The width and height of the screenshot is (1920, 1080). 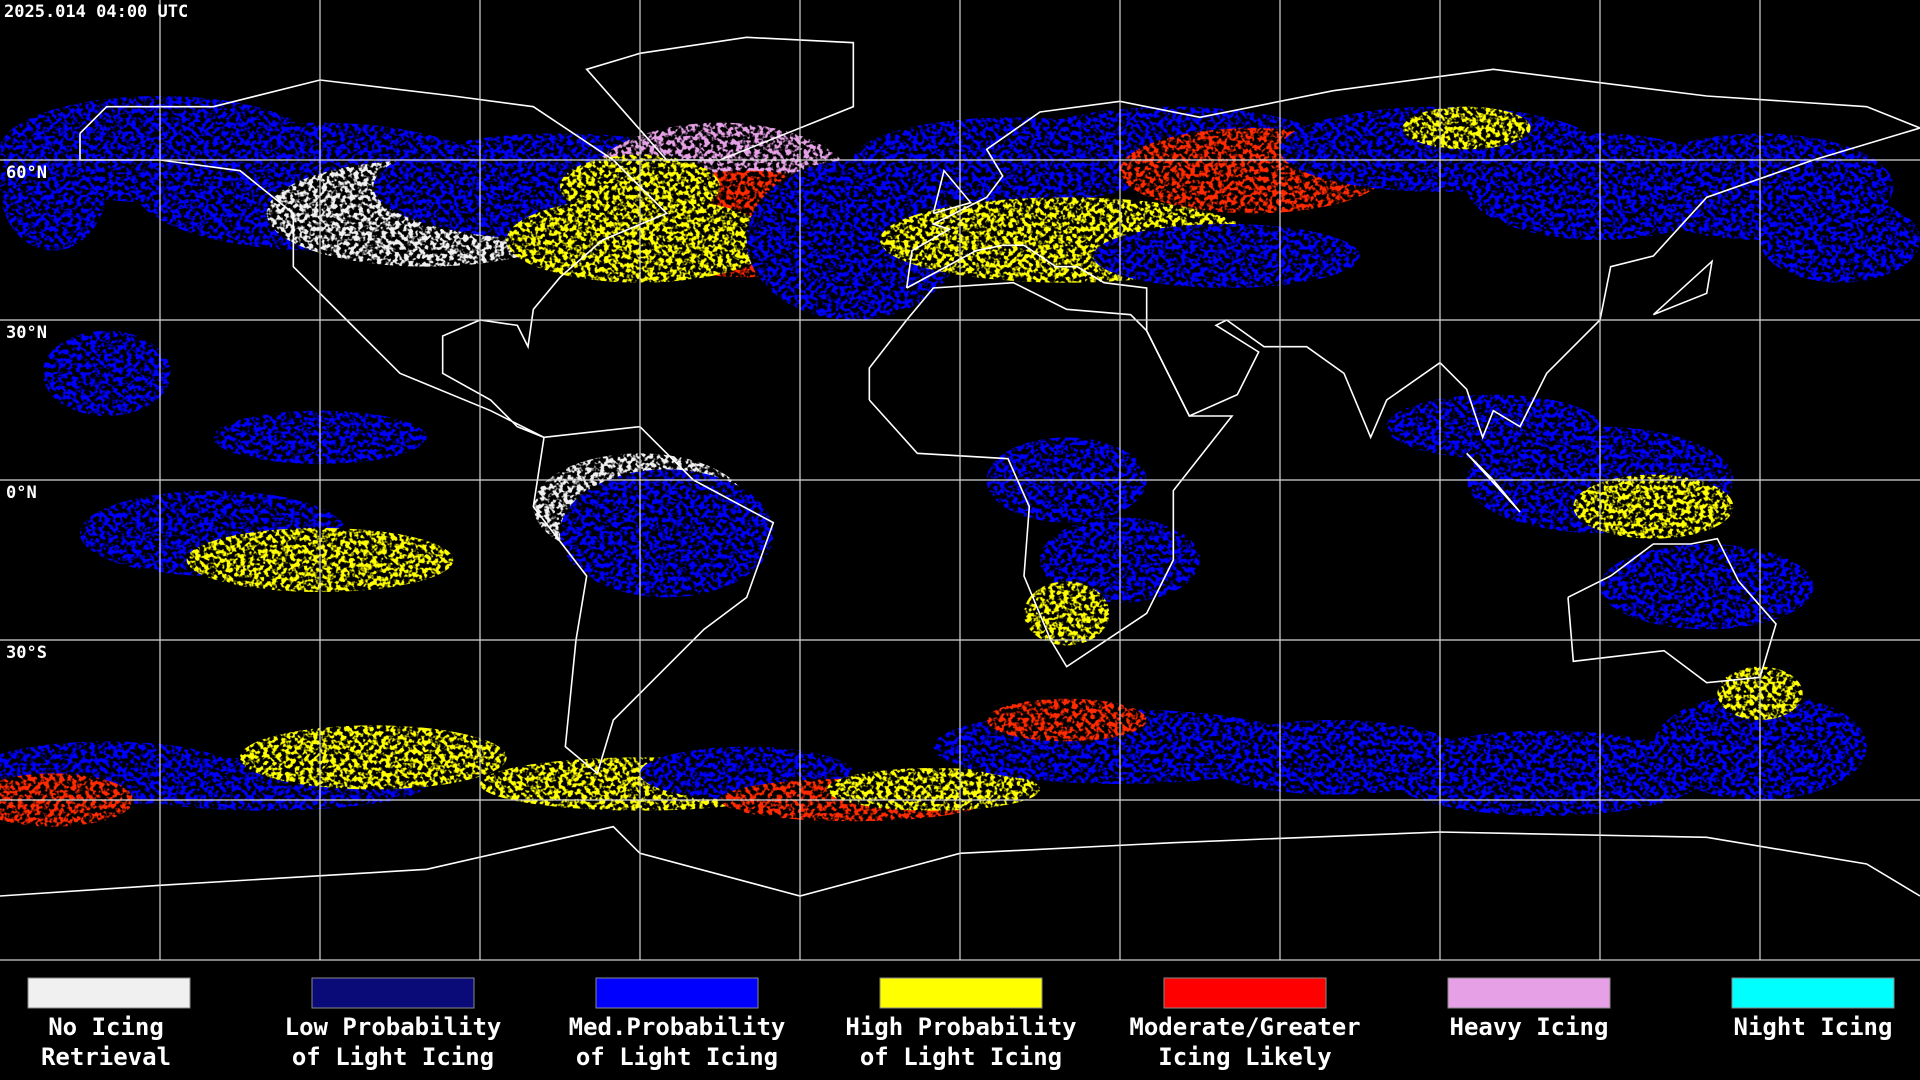 I want to click on legend-label: Icing Likely, so click(x=1244, y=1057).